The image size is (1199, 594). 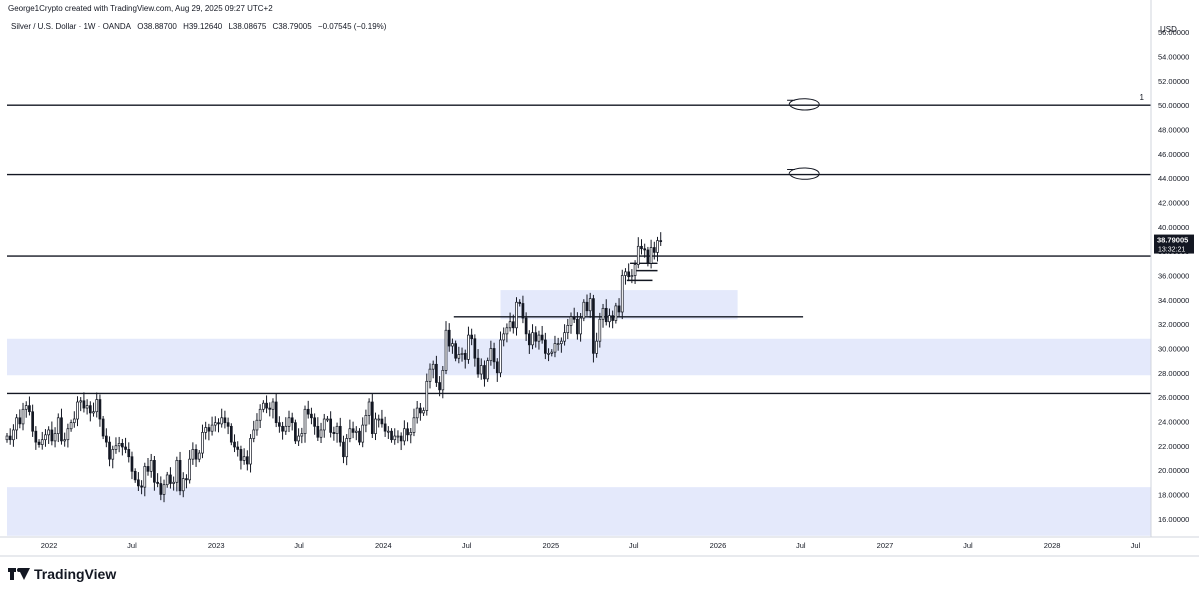 What do you see at coordinates (1173, 397) in the screenshot?
I see `y-tick-label: 26.00000` at bounding box center [1173, 397].